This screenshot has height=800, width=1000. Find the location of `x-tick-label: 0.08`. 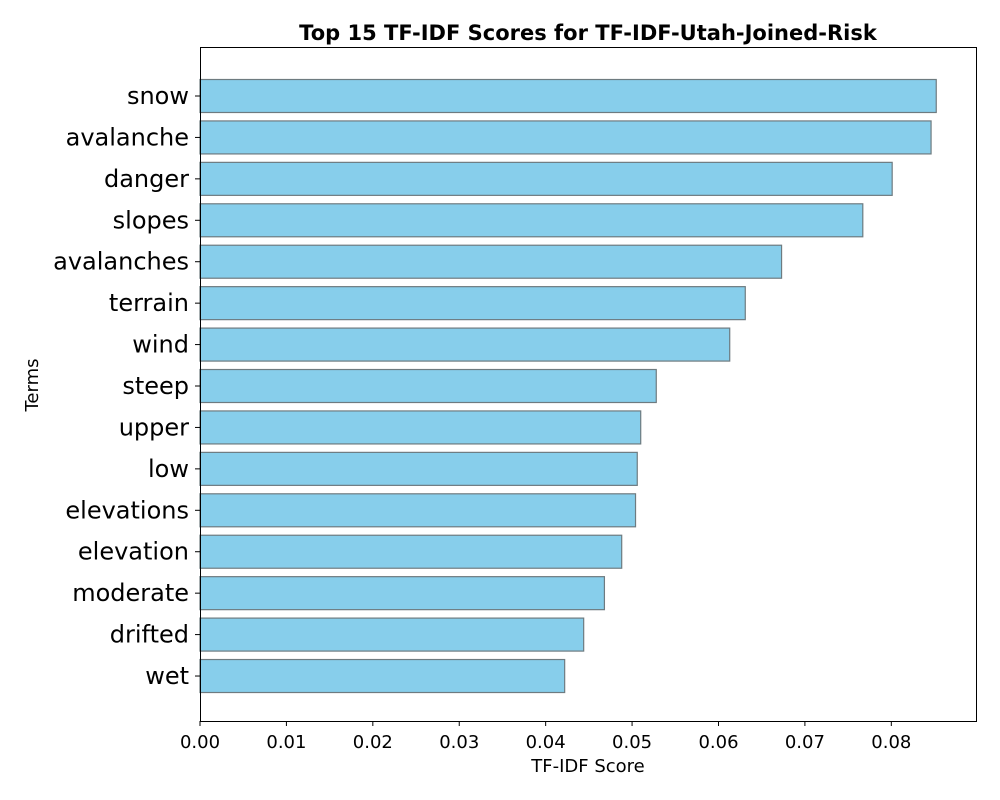

x-tick-label: 0.08 is located at coordinates (891, 742).